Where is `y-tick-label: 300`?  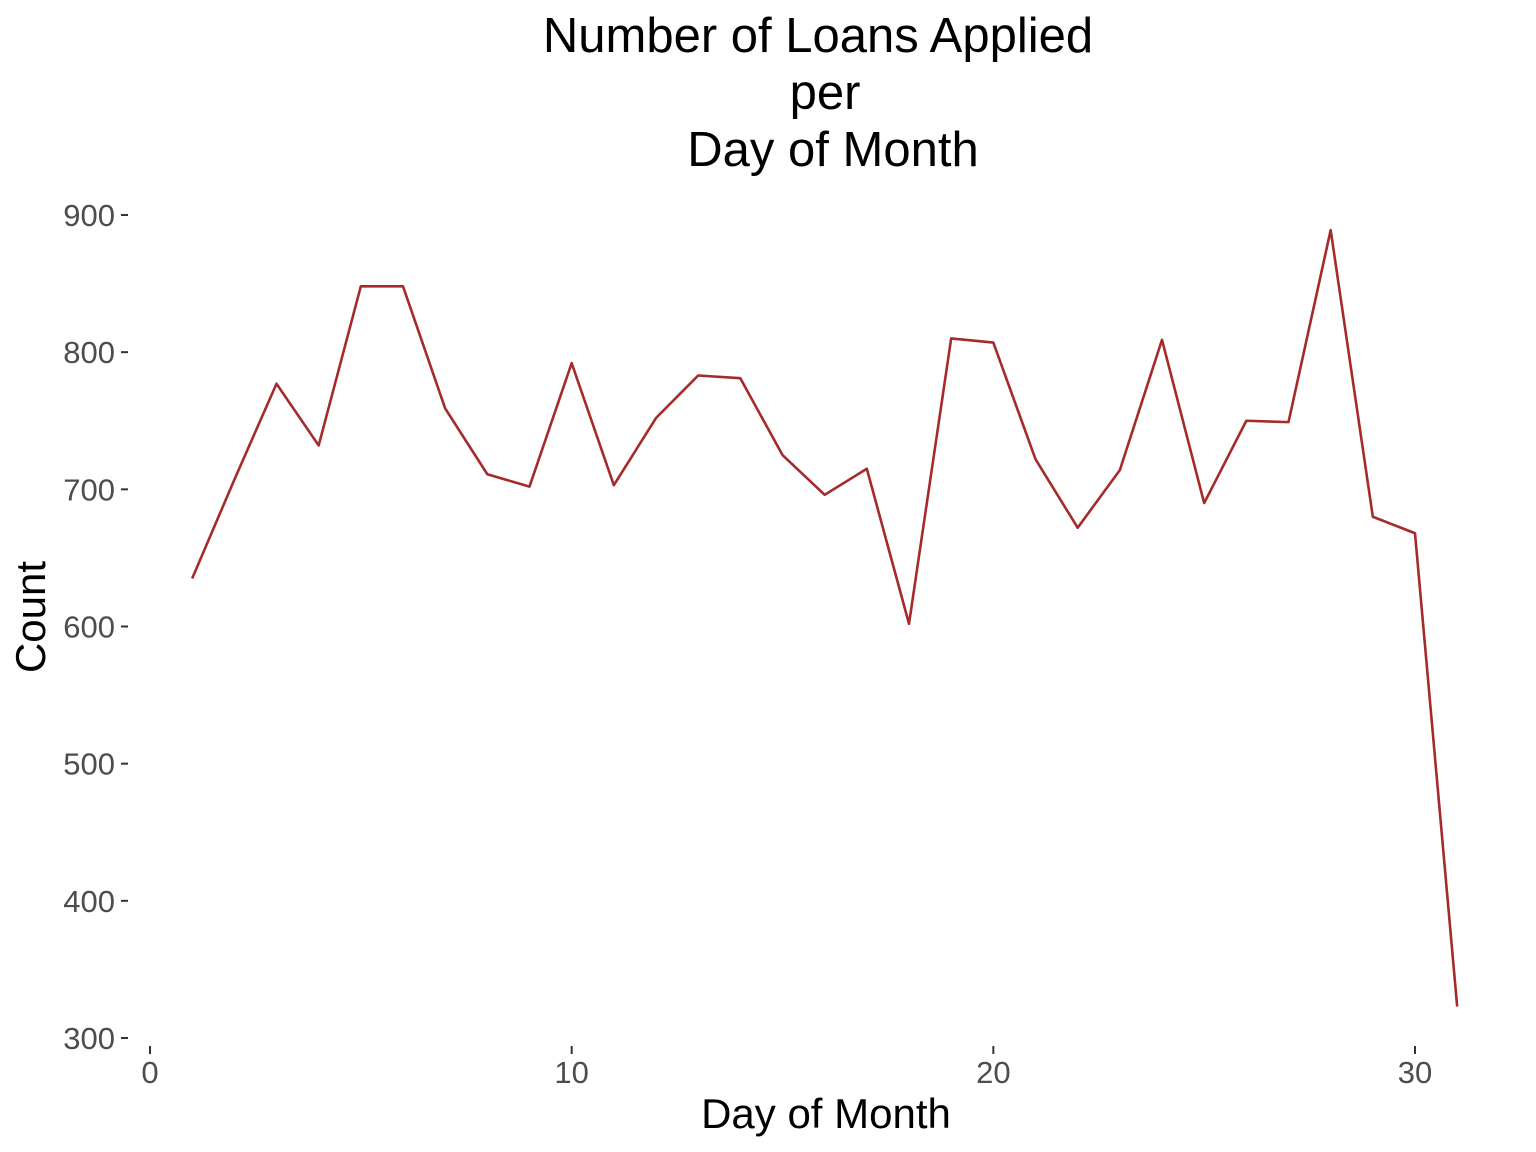 y-tick-label: 300 is located at coordinates (89, 1038).